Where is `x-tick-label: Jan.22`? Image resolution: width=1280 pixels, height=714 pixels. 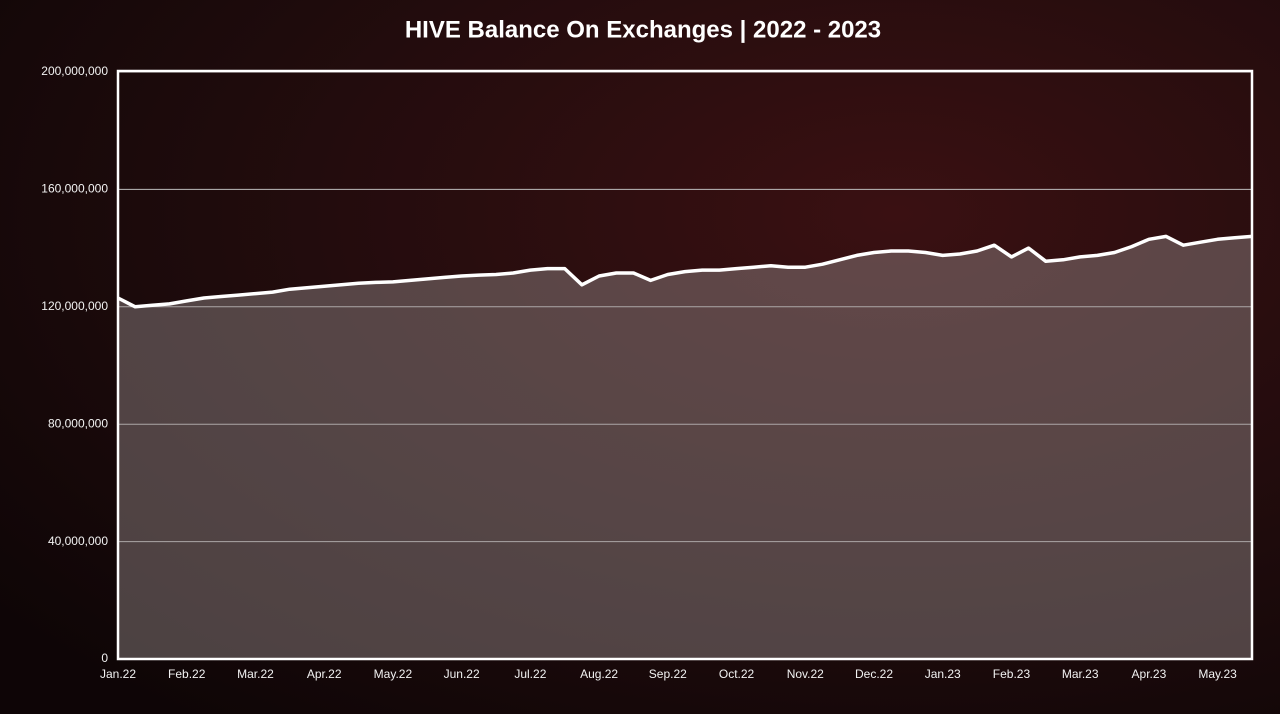
x-tick-label: Jan.22 is located at coordinates (118, 674).